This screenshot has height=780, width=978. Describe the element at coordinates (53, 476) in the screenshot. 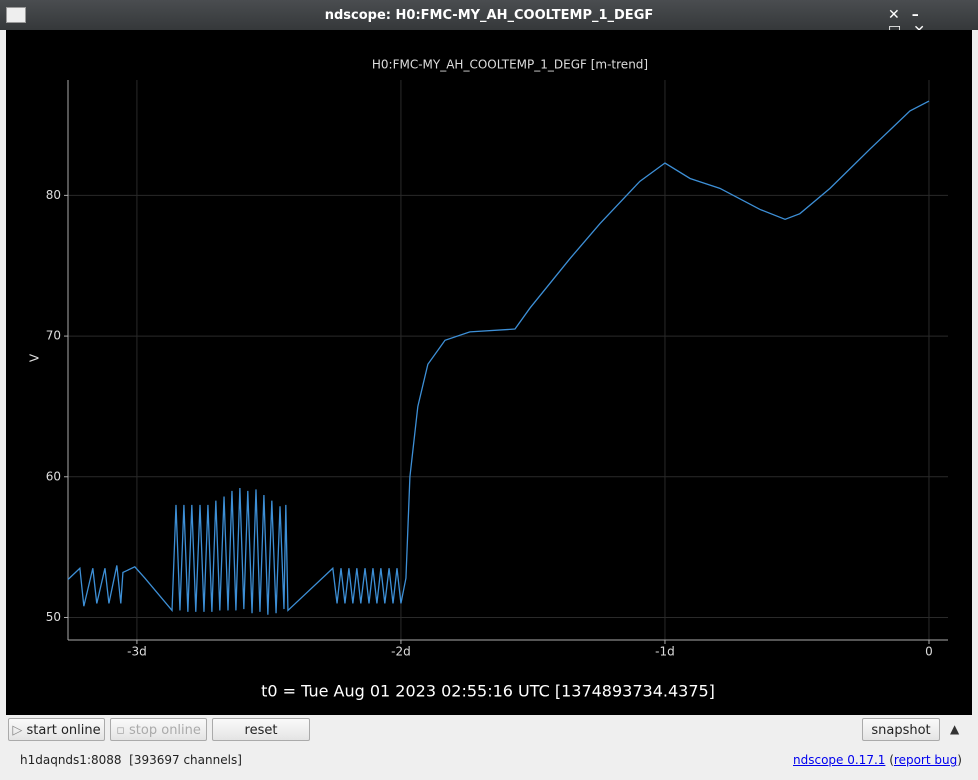

I see `y-tick-label: 60` at that location.